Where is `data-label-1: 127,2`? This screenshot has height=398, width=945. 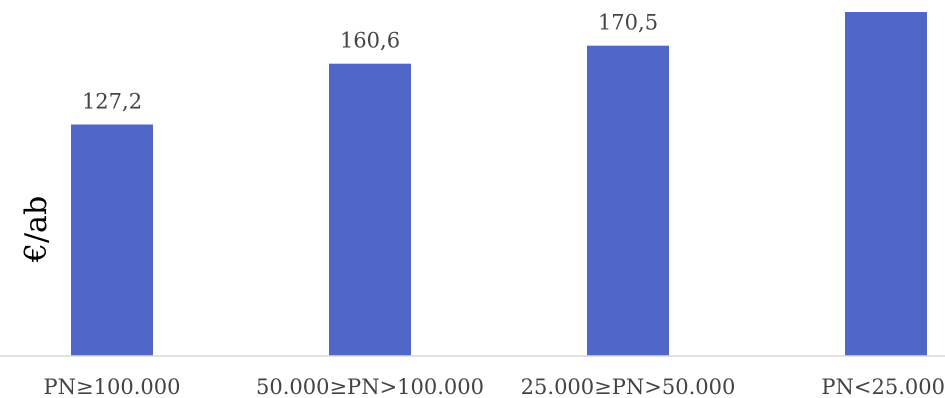 data-label-1: 127,2 is located at coordinates (112, 101).